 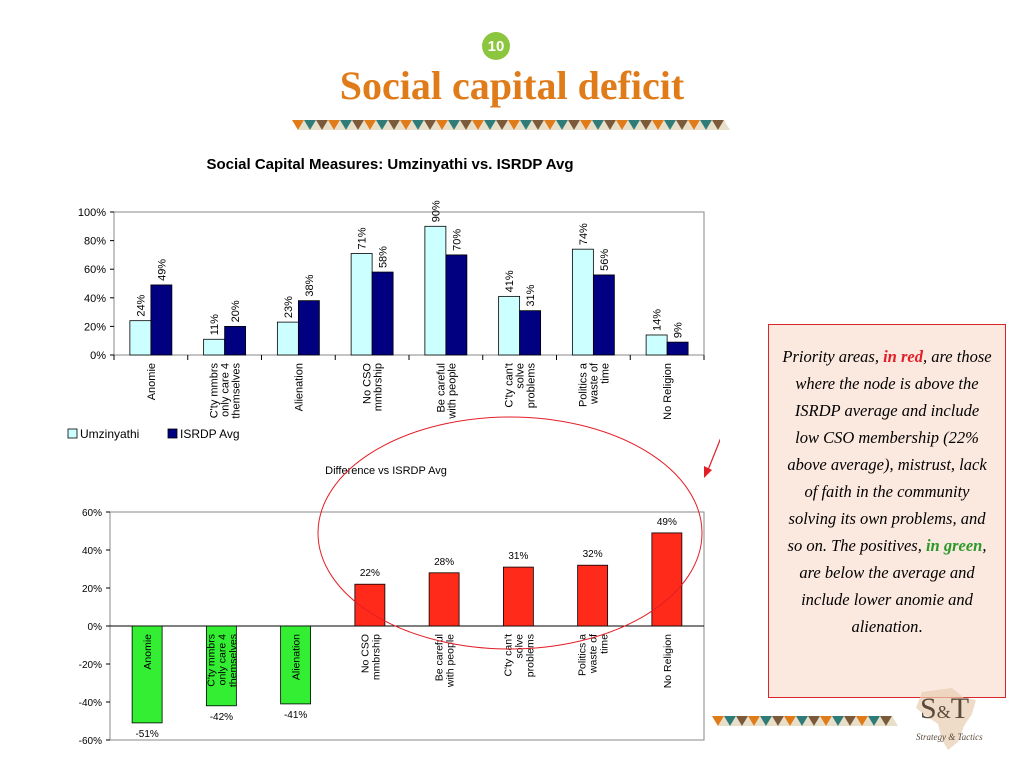 I want to click on chart1-y-tick-label: 100%, so click(x=92, y=213).